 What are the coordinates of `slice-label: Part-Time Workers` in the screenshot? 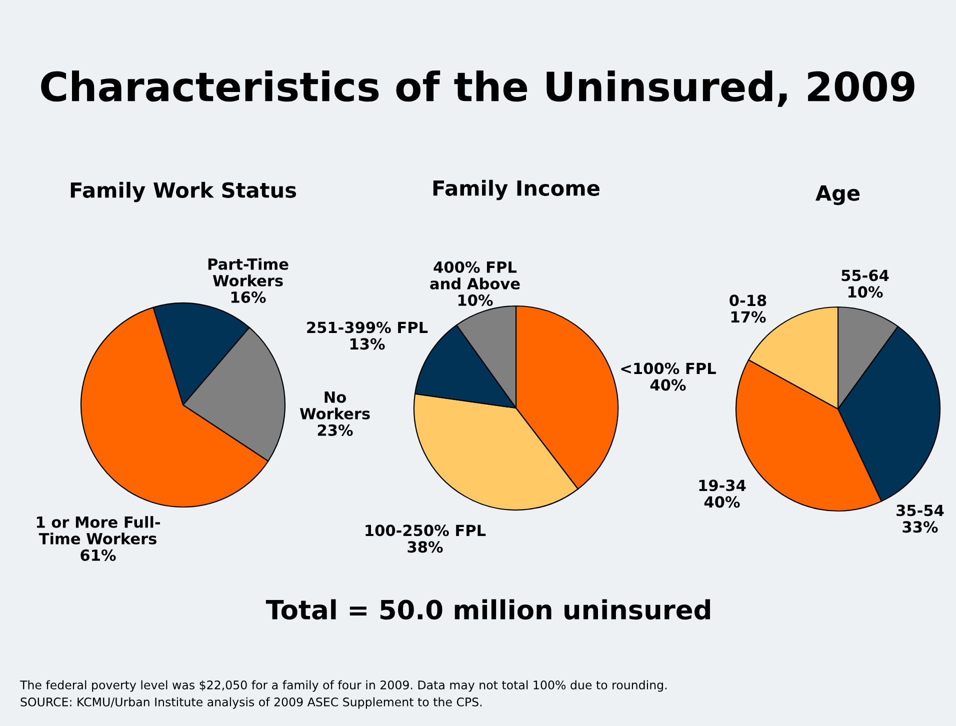 It's located at (248, 272).